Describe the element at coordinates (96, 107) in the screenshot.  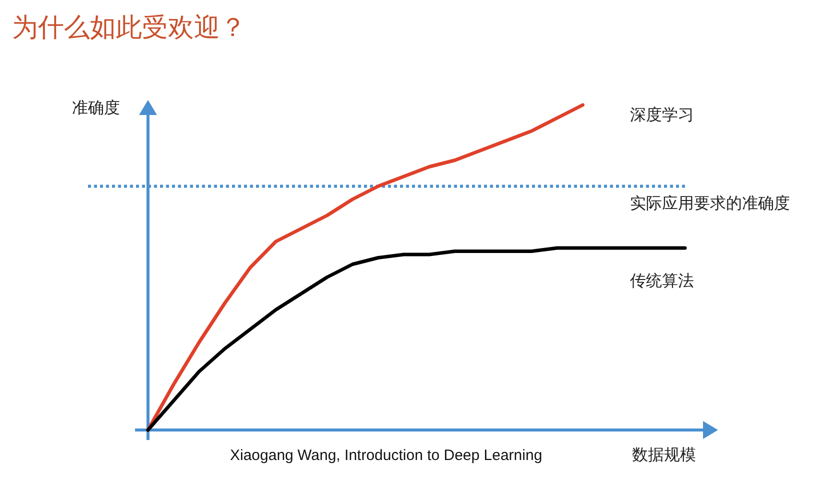
I see `y-axis-title: 准确度` at that location.